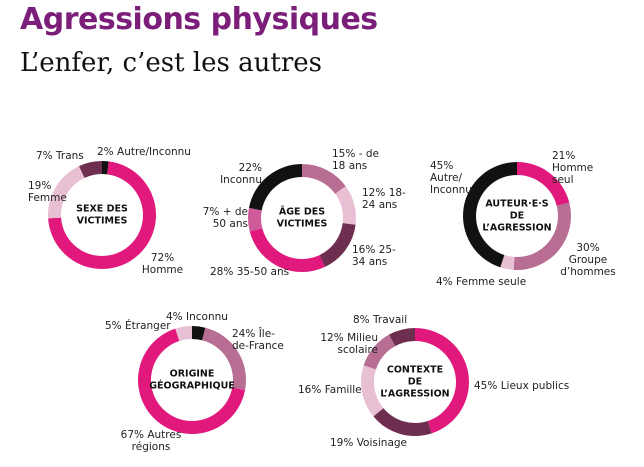  I want to click on segment-label: 21% Homme seul, so click(584, 168).